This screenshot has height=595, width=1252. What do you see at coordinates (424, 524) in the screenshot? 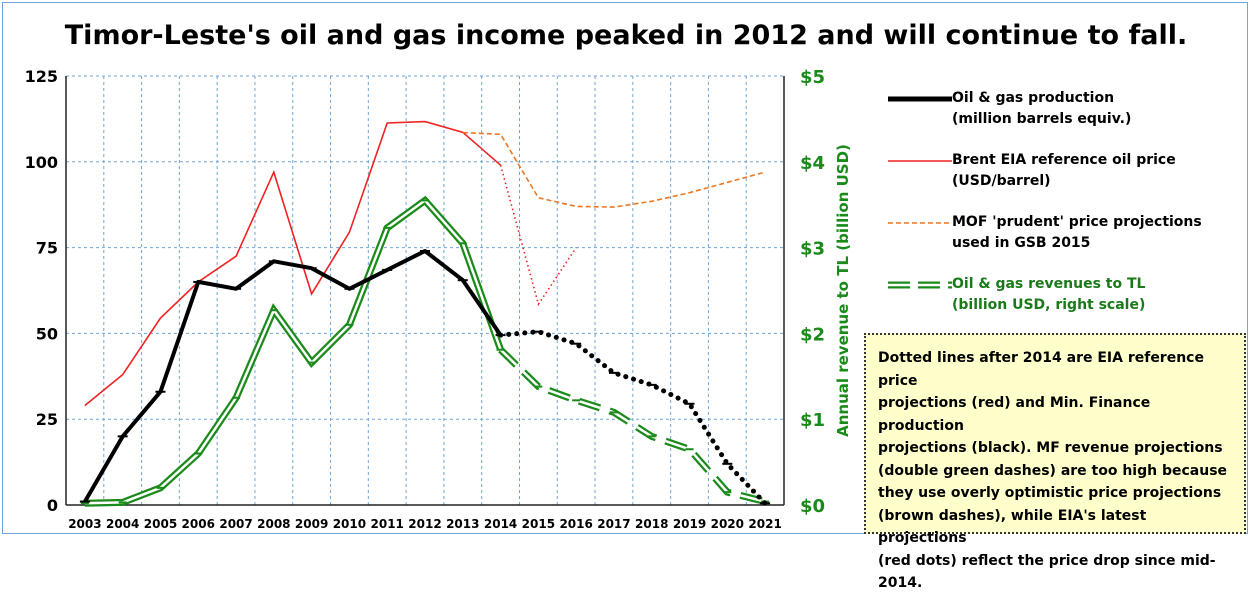
I see `x-tick-label: 2012` at bounding box center [424, 524].